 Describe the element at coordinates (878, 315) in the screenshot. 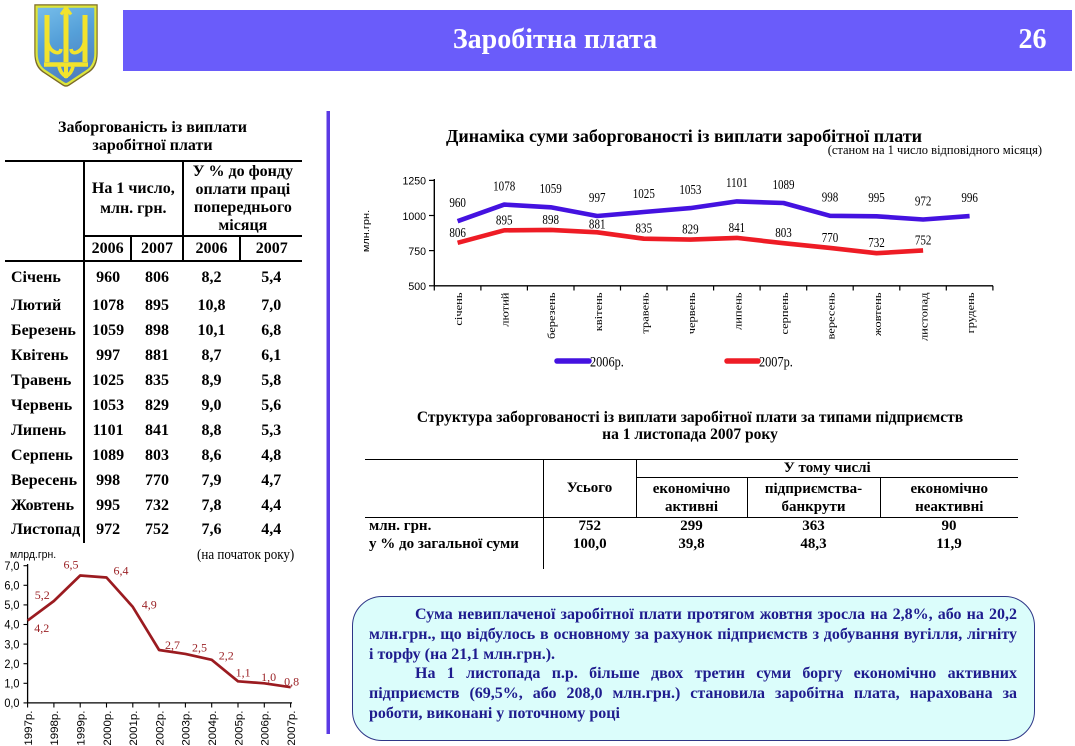

I see `svg-text: жовтень` at that location.